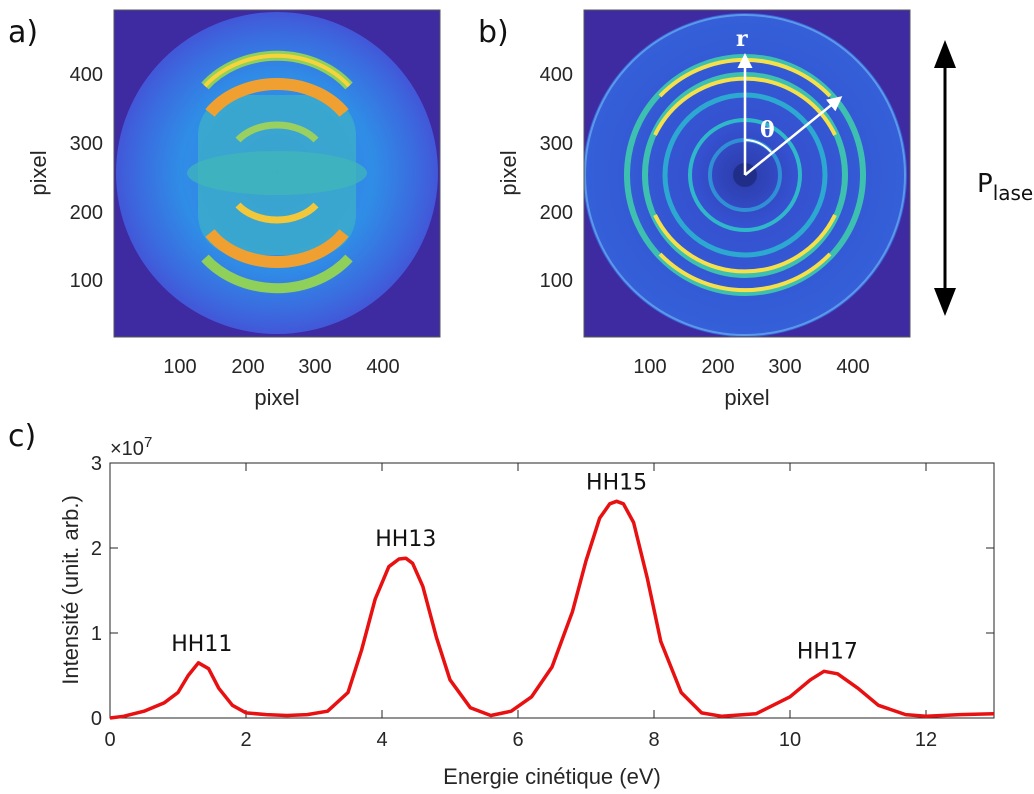  What do you see at coordinates (70, 590) in the screenshot?
I see `panel-c-ylabel: Intensité (unit. arb.)` at bounding box center [70, 590].